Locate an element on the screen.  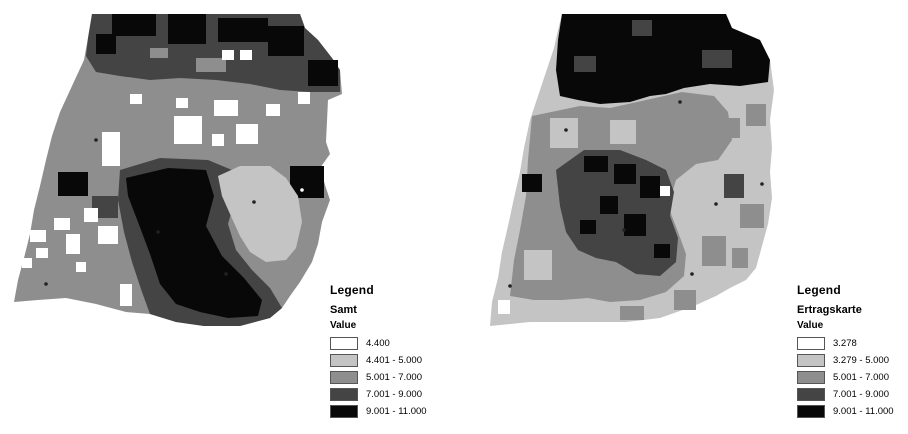
legend-class-label: 4.401 - 5.000 is located at coordinates (394, 360).